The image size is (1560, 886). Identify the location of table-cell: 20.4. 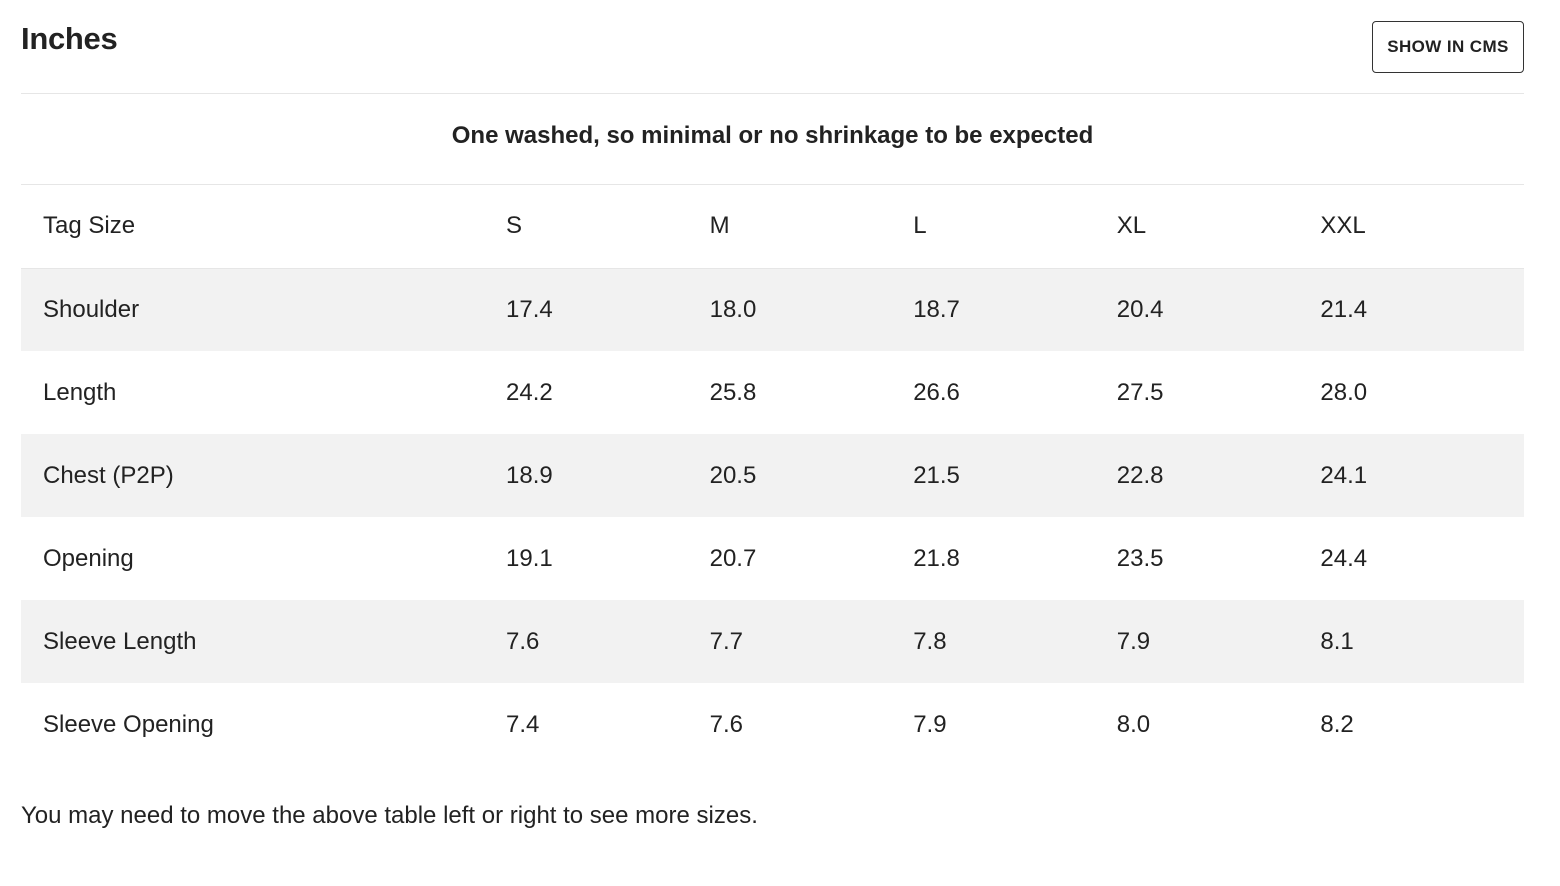
(1140, 309).